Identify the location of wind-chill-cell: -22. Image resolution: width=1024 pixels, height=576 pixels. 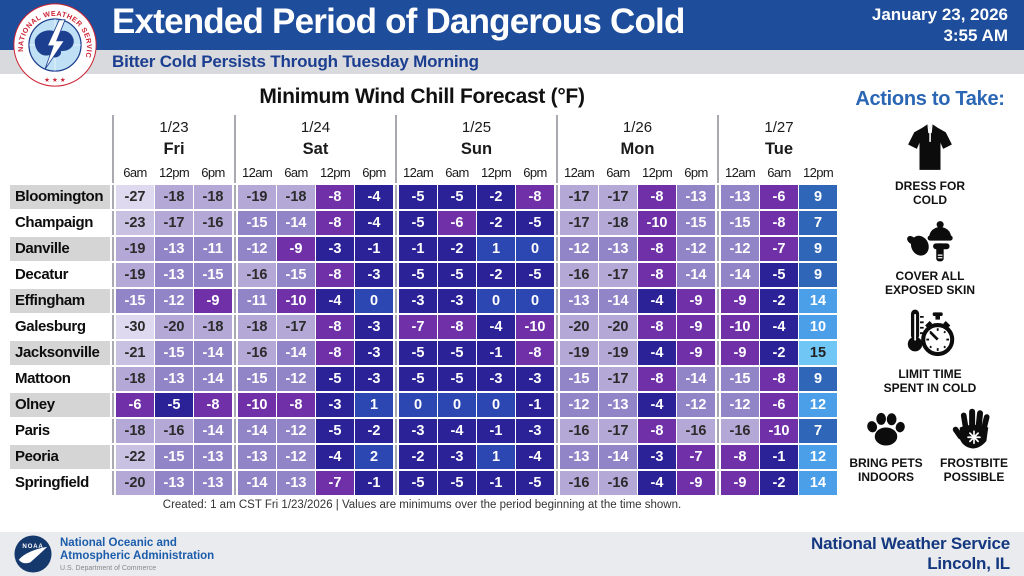
(135, 457).